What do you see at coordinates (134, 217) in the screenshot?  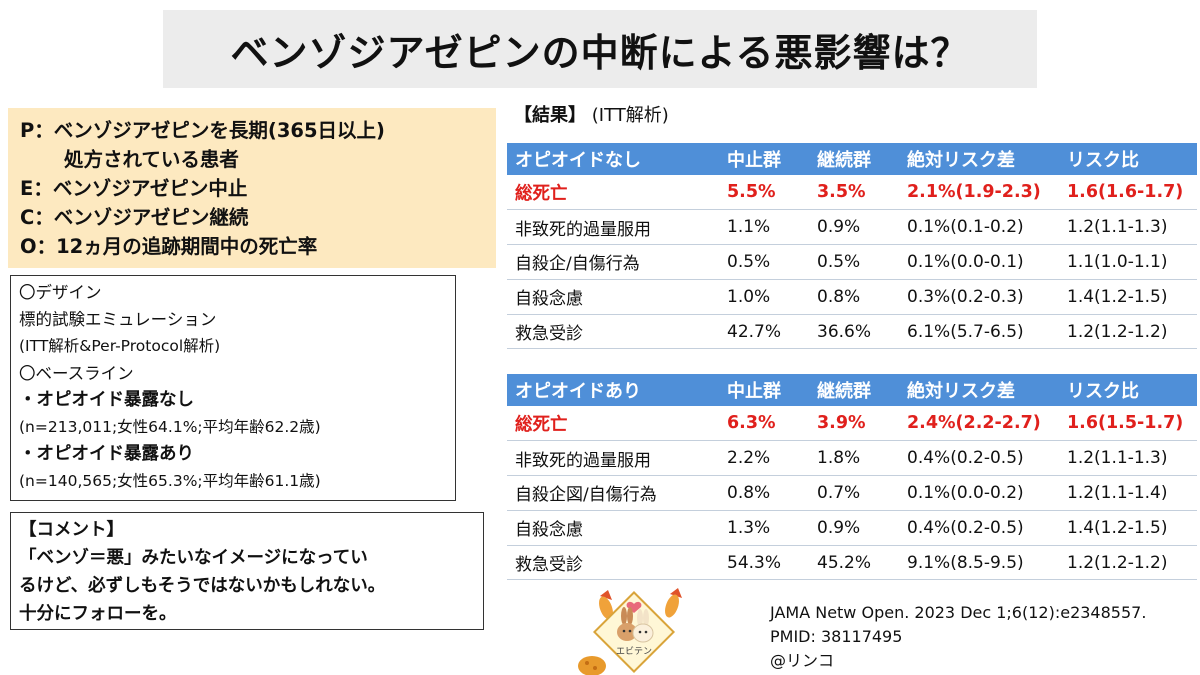 I see `pico-c: C：ベンゾジアゼピン継続` at bounding box center [134, 217].